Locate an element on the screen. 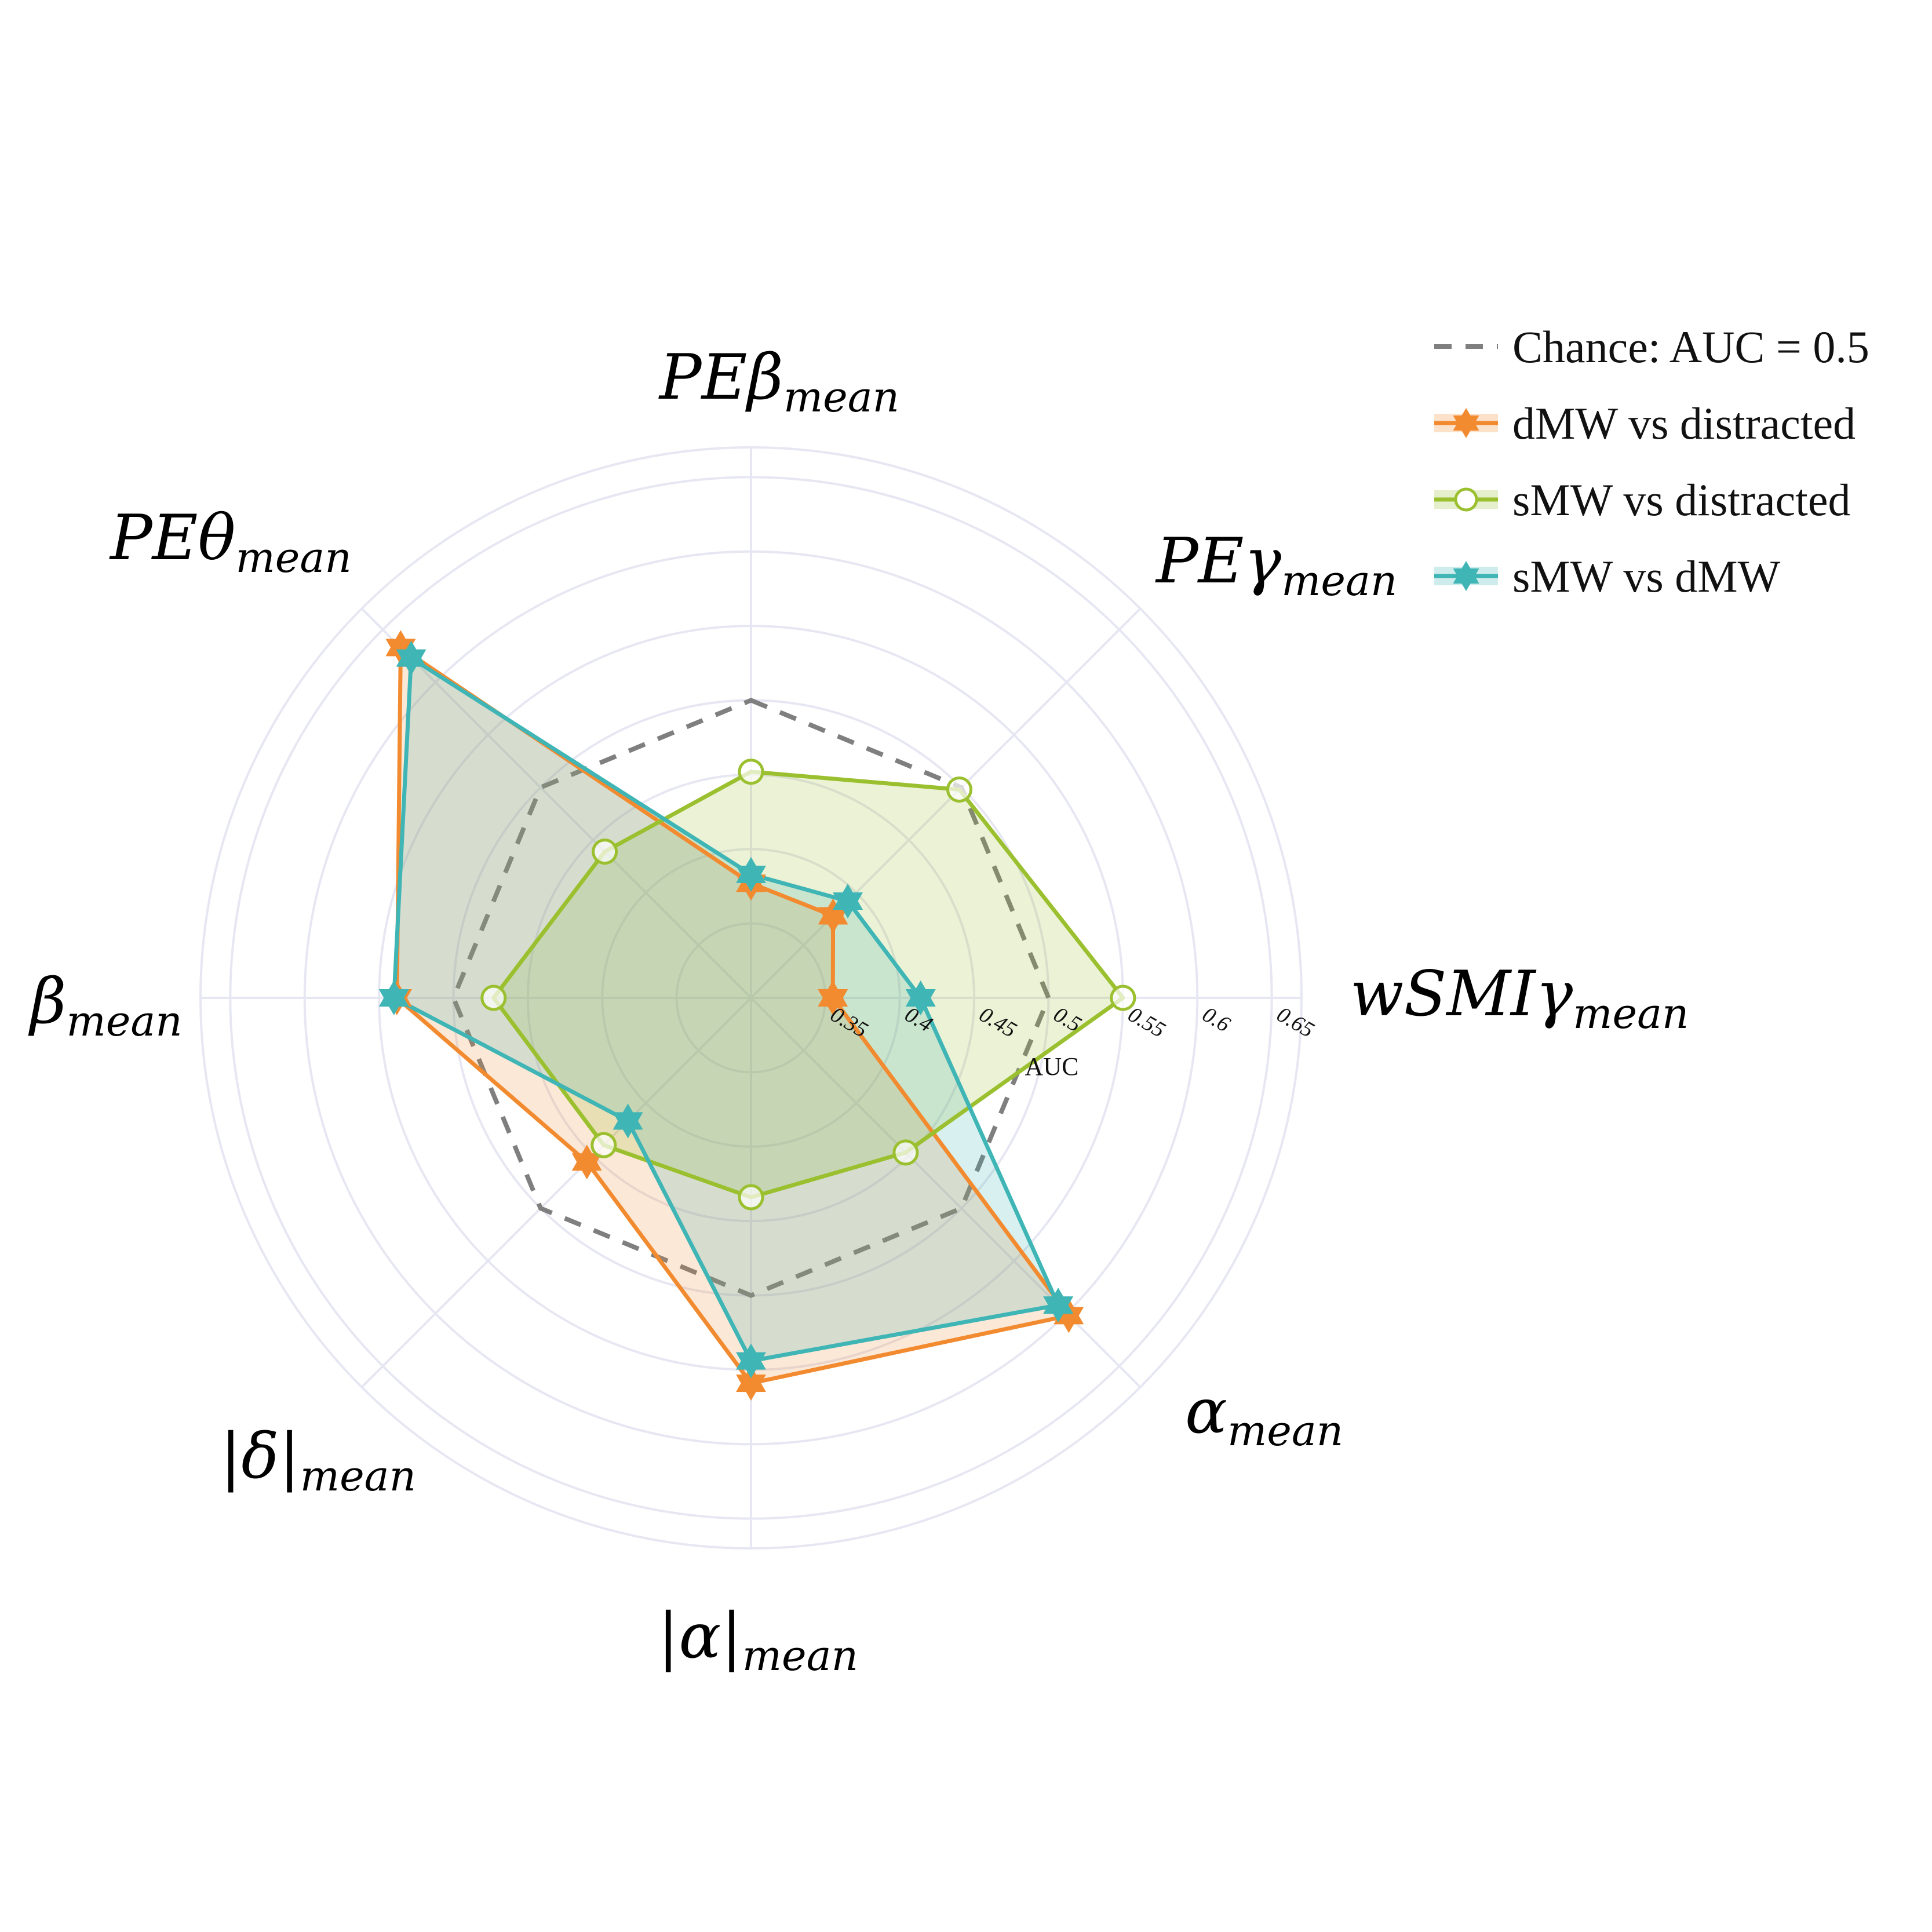 The width and height of the screenshot is (1932, 1932). legend-label: dMW vs distracted is located at coordinates (1684, 424).